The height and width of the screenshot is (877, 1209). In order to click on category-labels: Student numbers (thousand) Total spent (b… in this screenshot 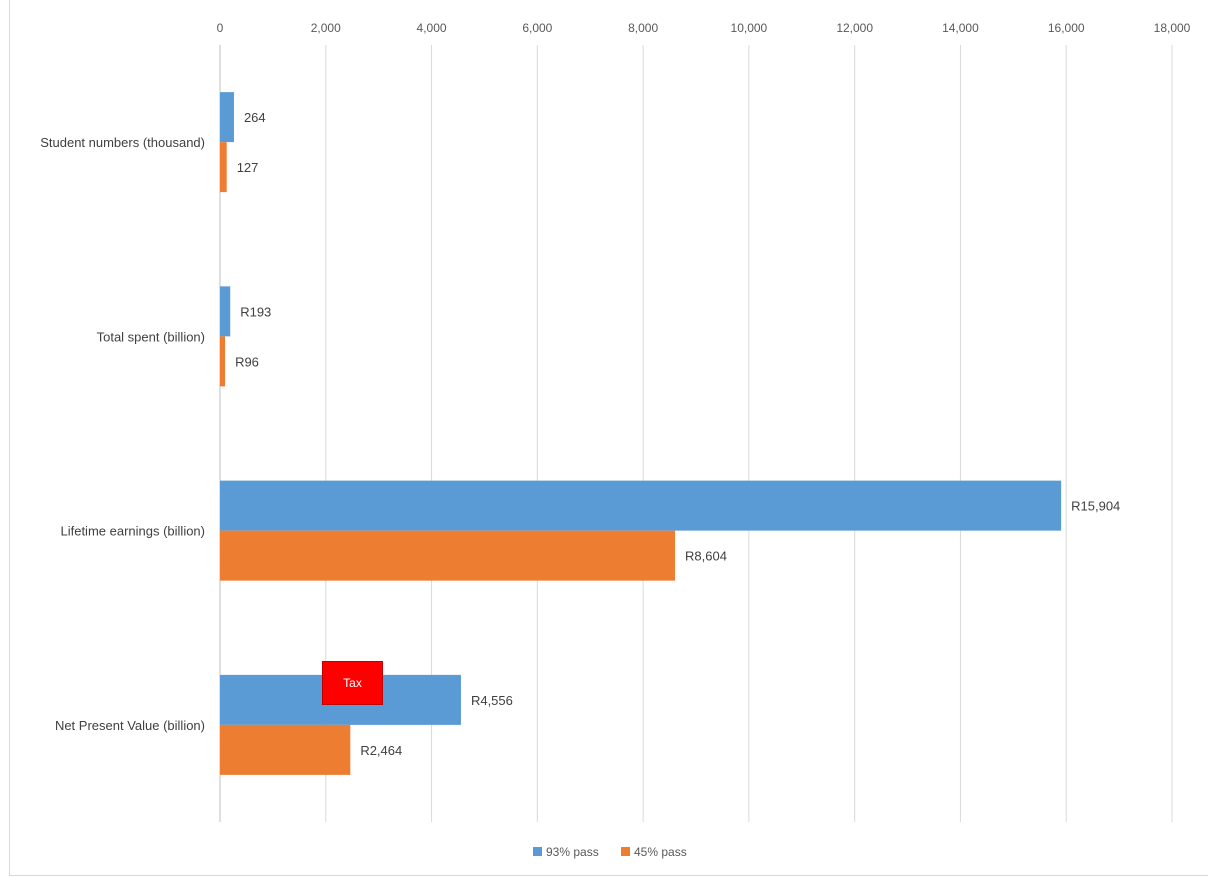, I will do `click(122, 434)`.